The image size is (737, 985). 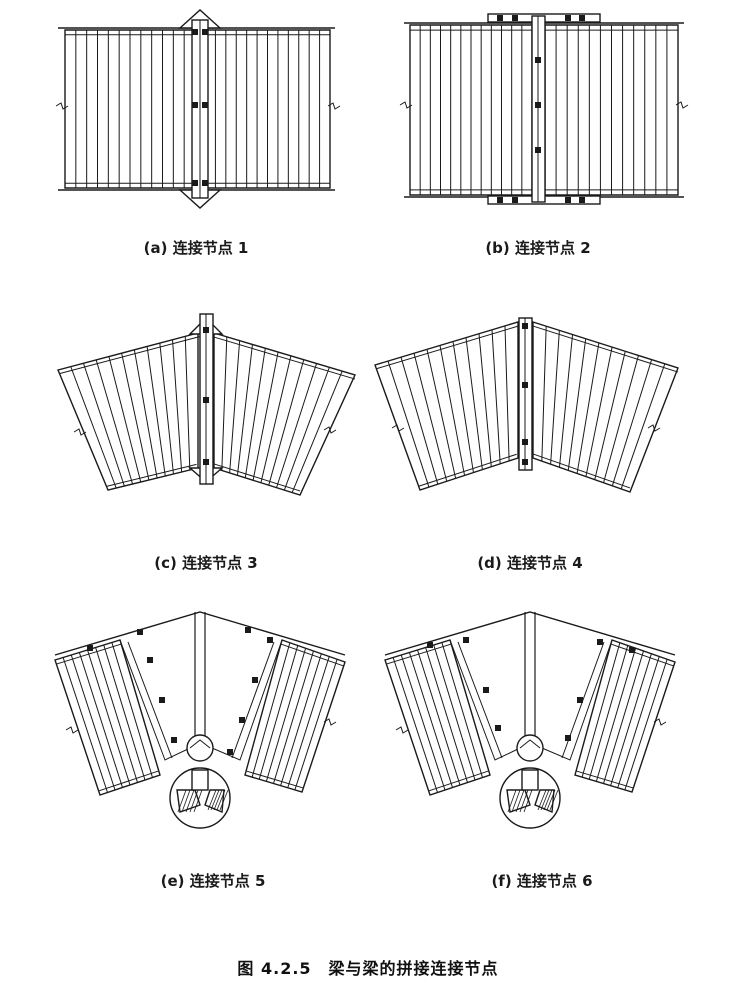 I want to click on panel-e-detail-web, so click(x=200, y=780).